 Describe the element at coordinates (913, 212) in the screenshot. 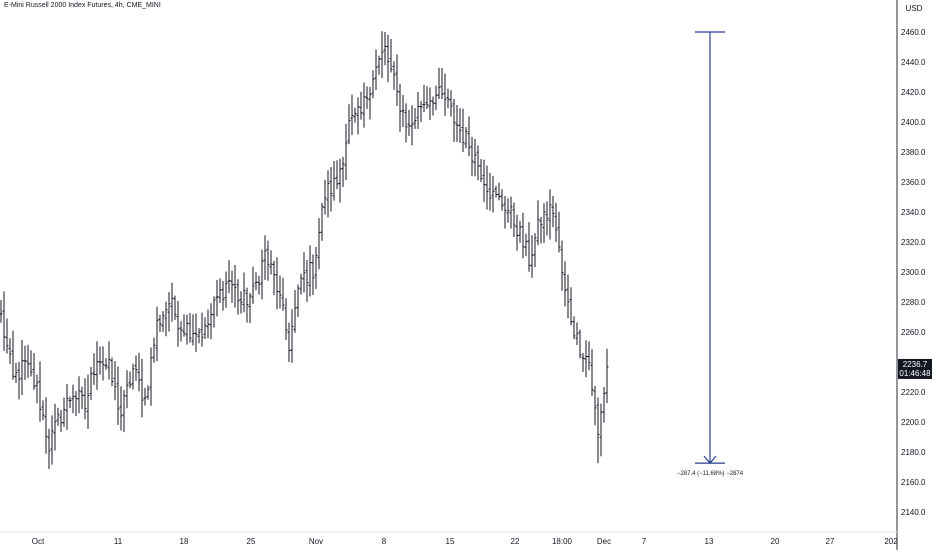

I see `price-tick-label: 2340.0` at that location.